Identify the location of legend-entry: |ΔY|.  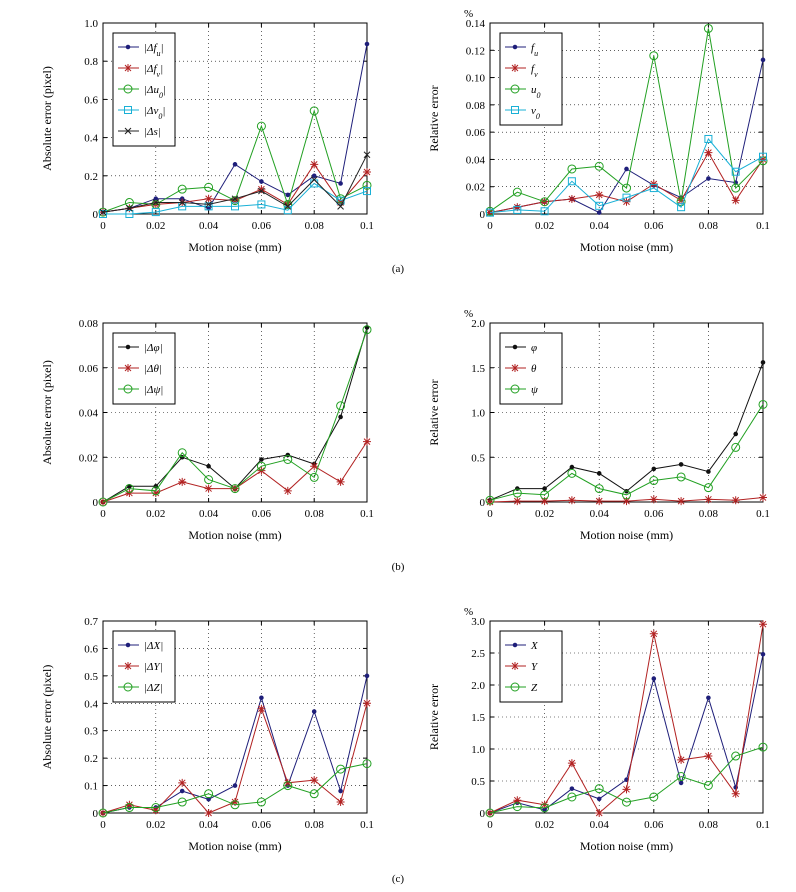
(153, 667).